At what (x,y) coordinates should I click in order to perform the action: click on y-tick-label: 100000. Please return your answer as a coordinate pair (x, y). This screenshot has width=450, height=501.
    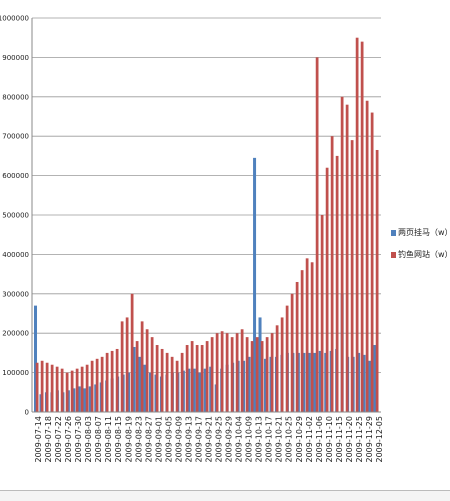
    Looking at the image, I should click on (15, 373).